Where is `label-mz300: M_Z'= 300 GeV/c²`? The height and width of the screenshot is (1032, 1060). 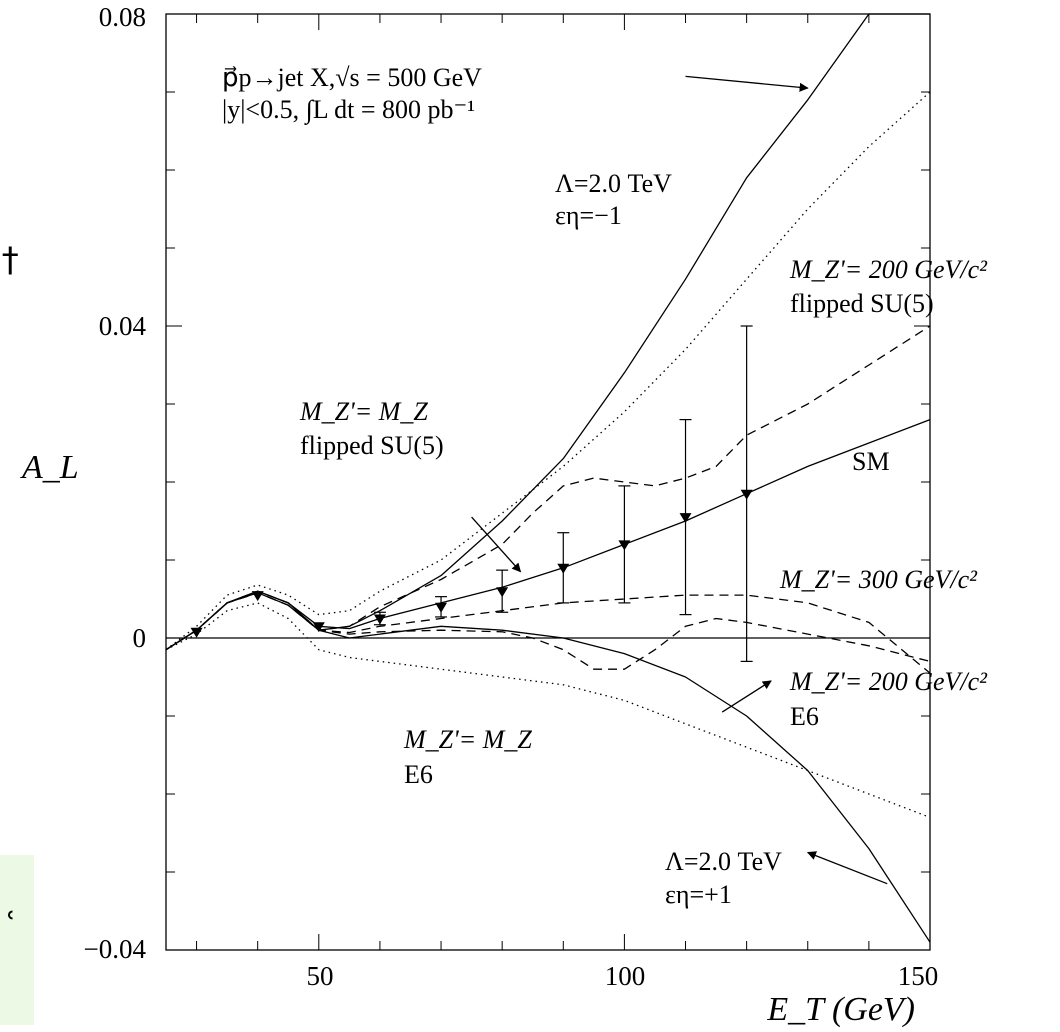 label-mz300: M_Z'= 300 GeV/c² is located at coordinates (878, 579).